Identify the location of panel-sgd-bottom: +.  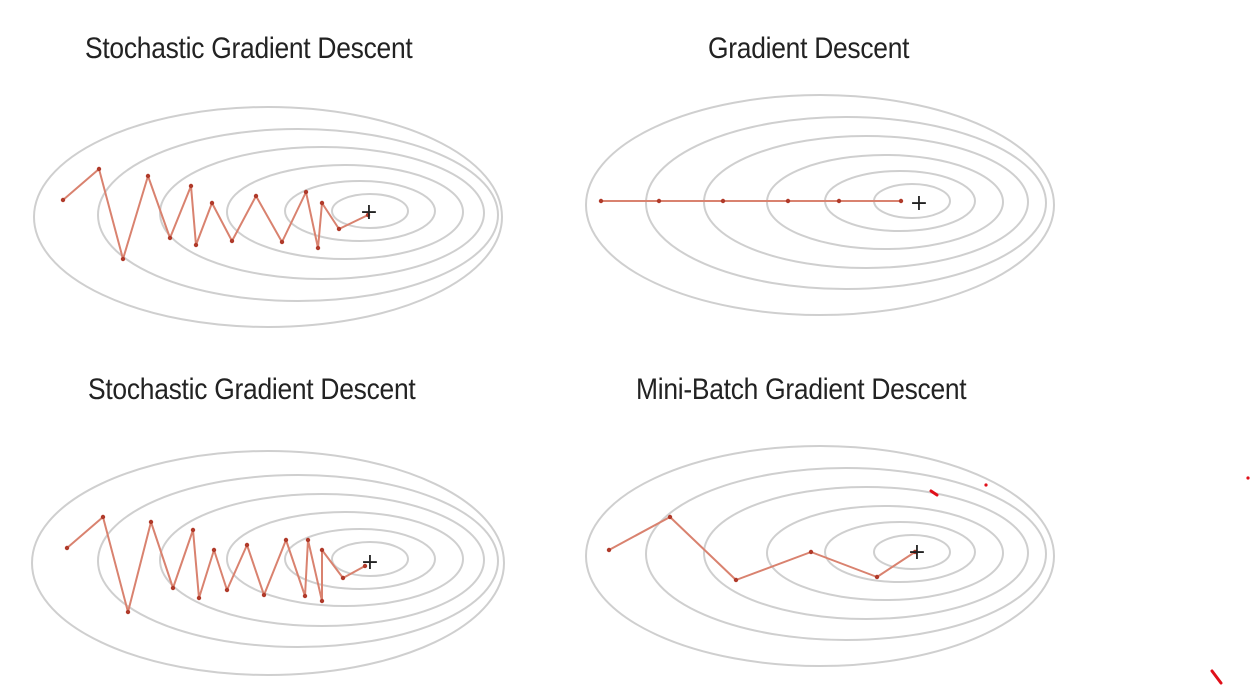
(268, 563).